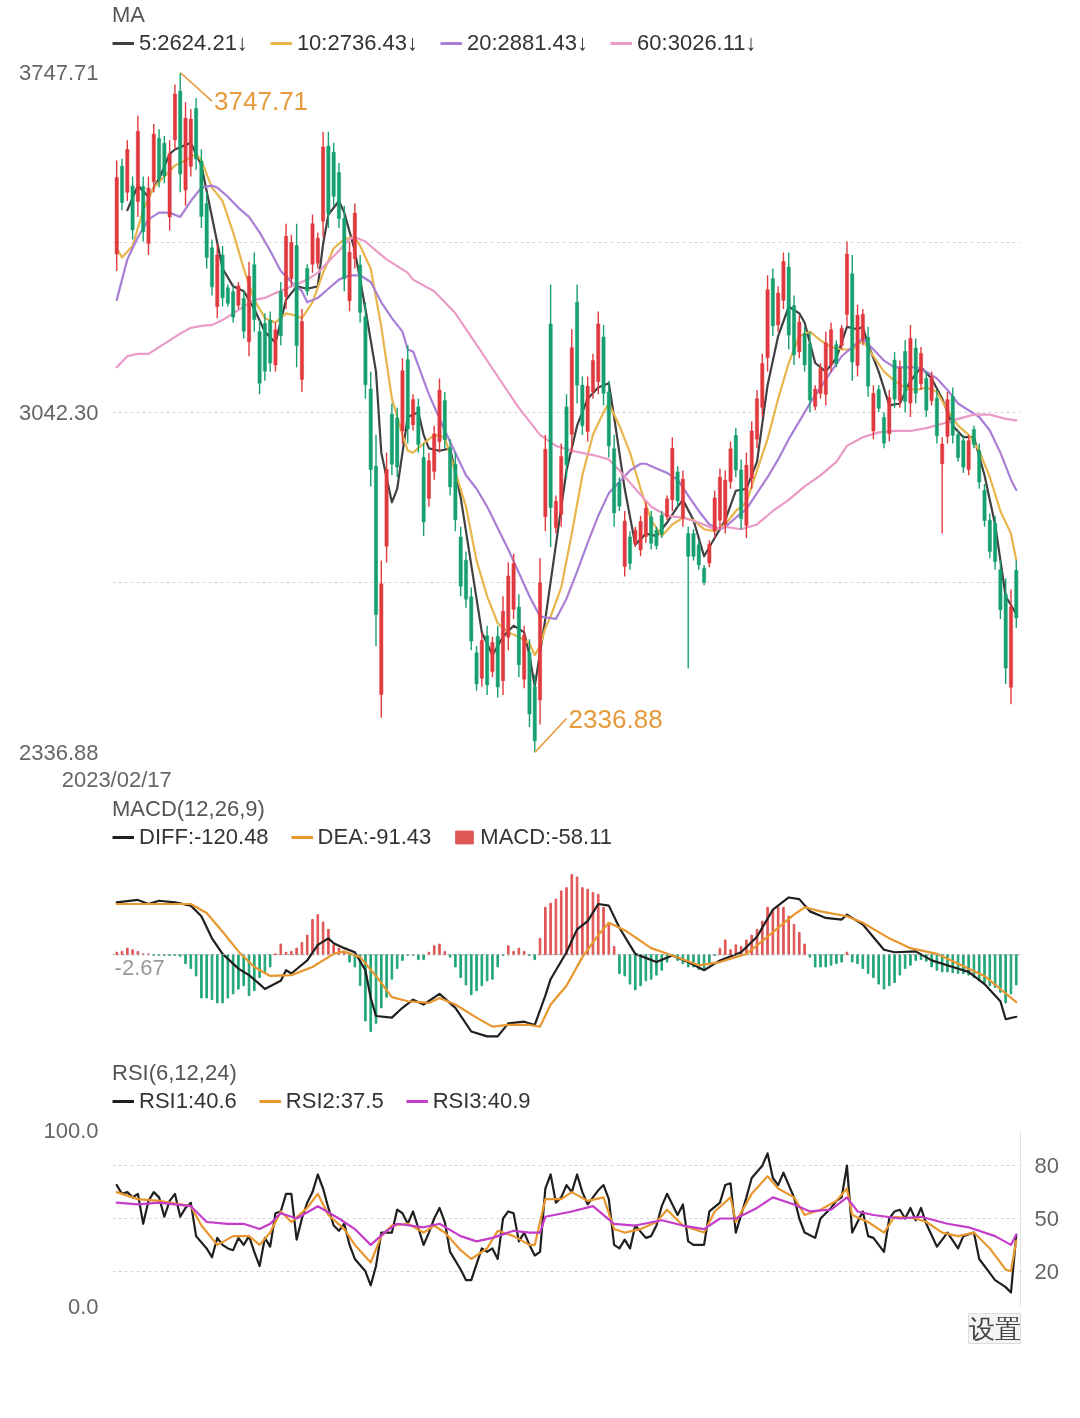 This screenshot has width=1080, height=1418. Describe the element at coordinates (189, 809) in the screenshot. I see `chart-title: MACD(12,26,9)` at that location.